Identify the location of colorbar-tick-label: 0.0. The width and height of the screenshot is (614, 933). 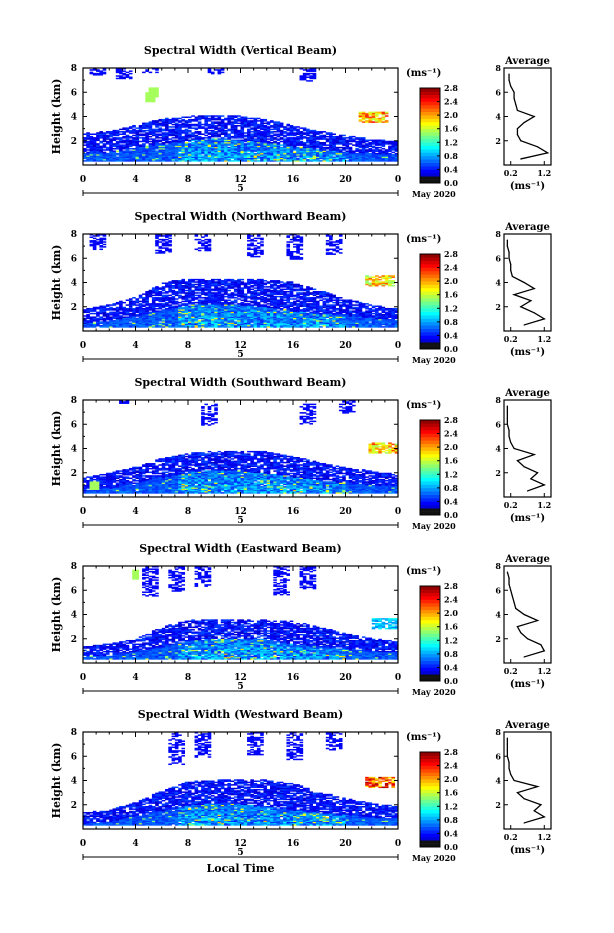
(451, 183).